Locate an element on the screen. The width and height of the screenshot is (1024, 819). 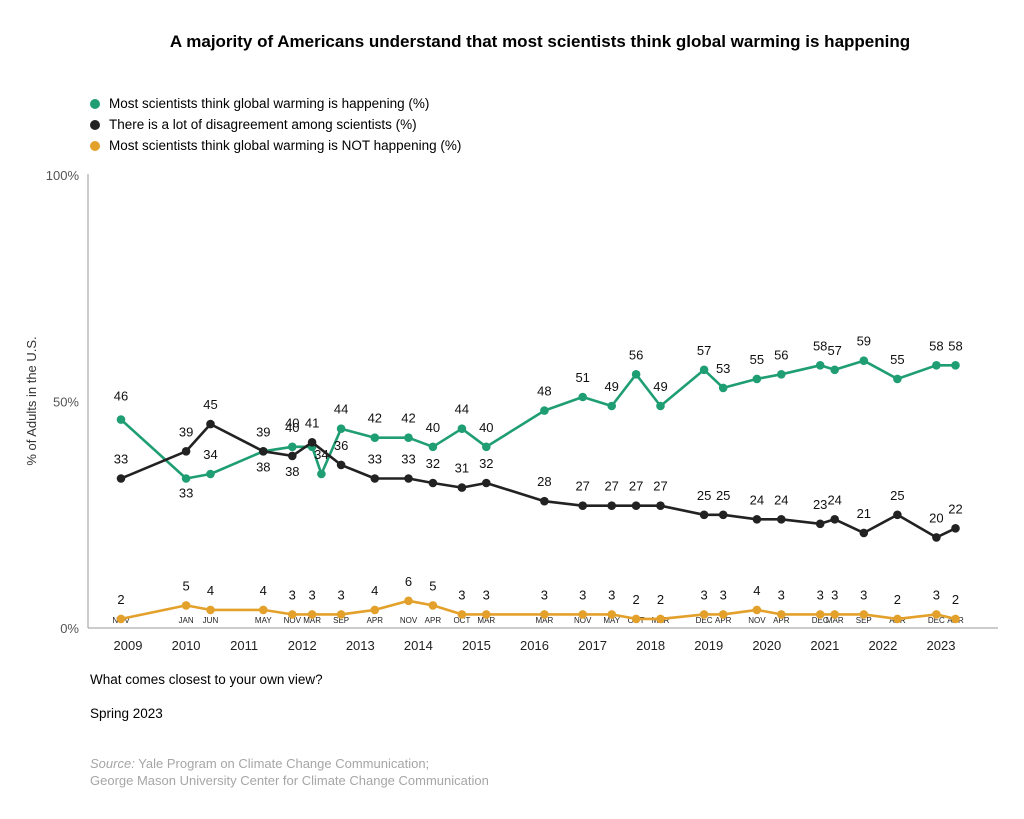
data-label: 23 is located at coordinates (820, 504).